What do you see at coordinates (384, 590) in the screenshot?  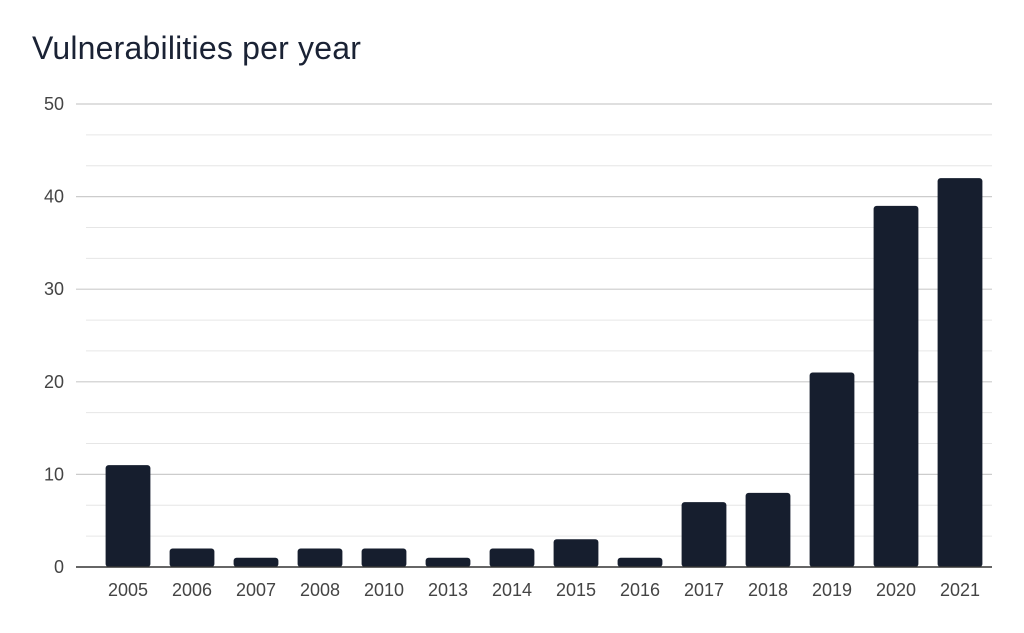 I see `x-tick-label: 2010` at bounding box center [384, 590].